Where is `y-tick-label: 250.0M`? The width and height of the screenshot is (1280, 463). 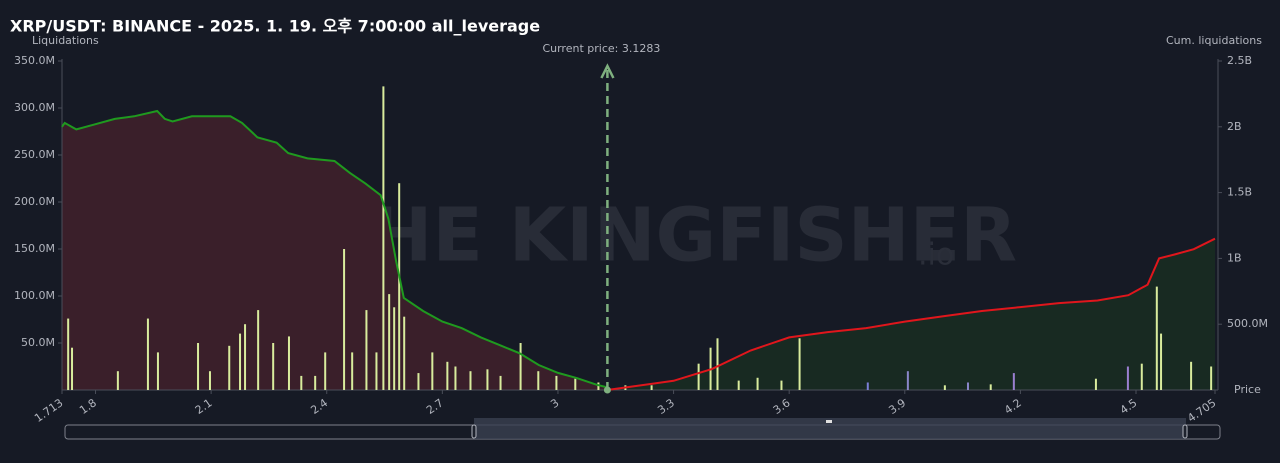 y-tick-label: 250.0M is located at coordinates (34, 154).